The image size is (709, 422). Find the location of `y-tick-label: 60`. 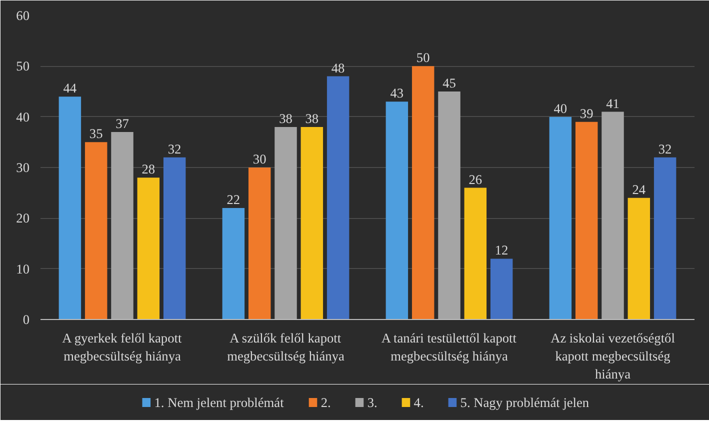

y-tick-label: 60 is located at coordinates (23, 15).